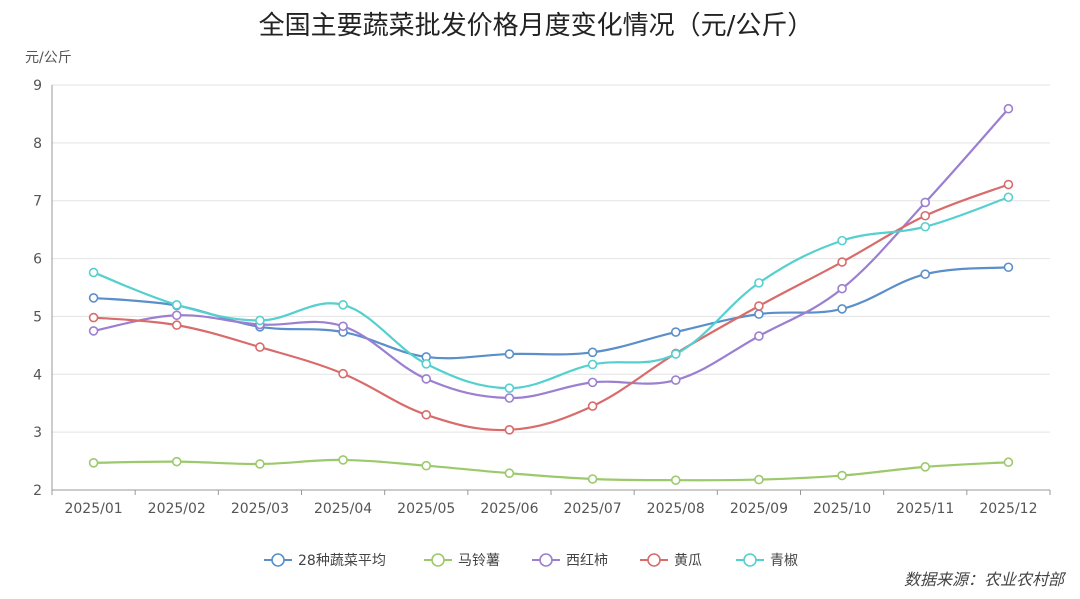  I want to click on y-tick-label: 7, so click(37, 202).